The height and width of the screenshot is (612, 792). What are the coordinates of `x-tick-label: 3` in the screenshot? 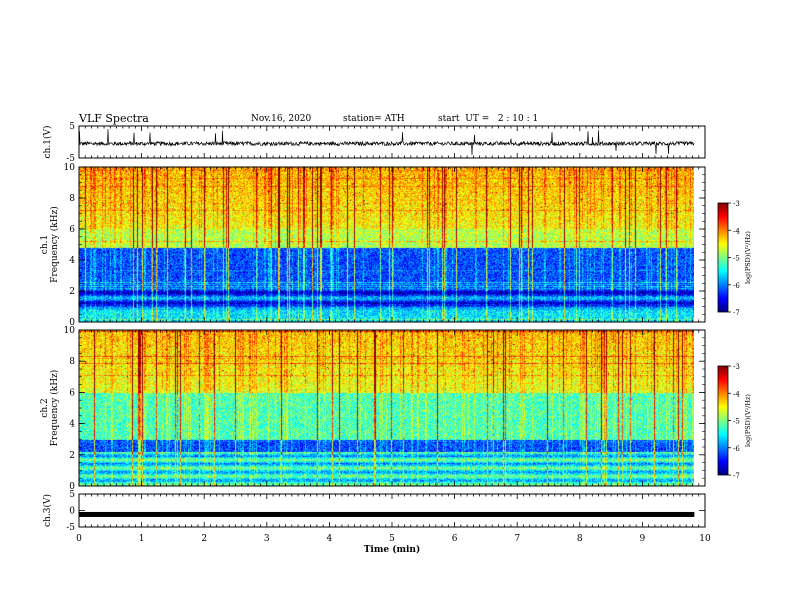 It's located at (267, 539).